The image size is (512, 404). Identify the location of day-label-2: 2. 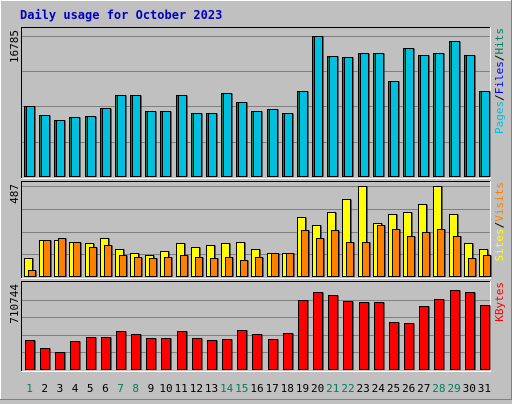
(44, 388).